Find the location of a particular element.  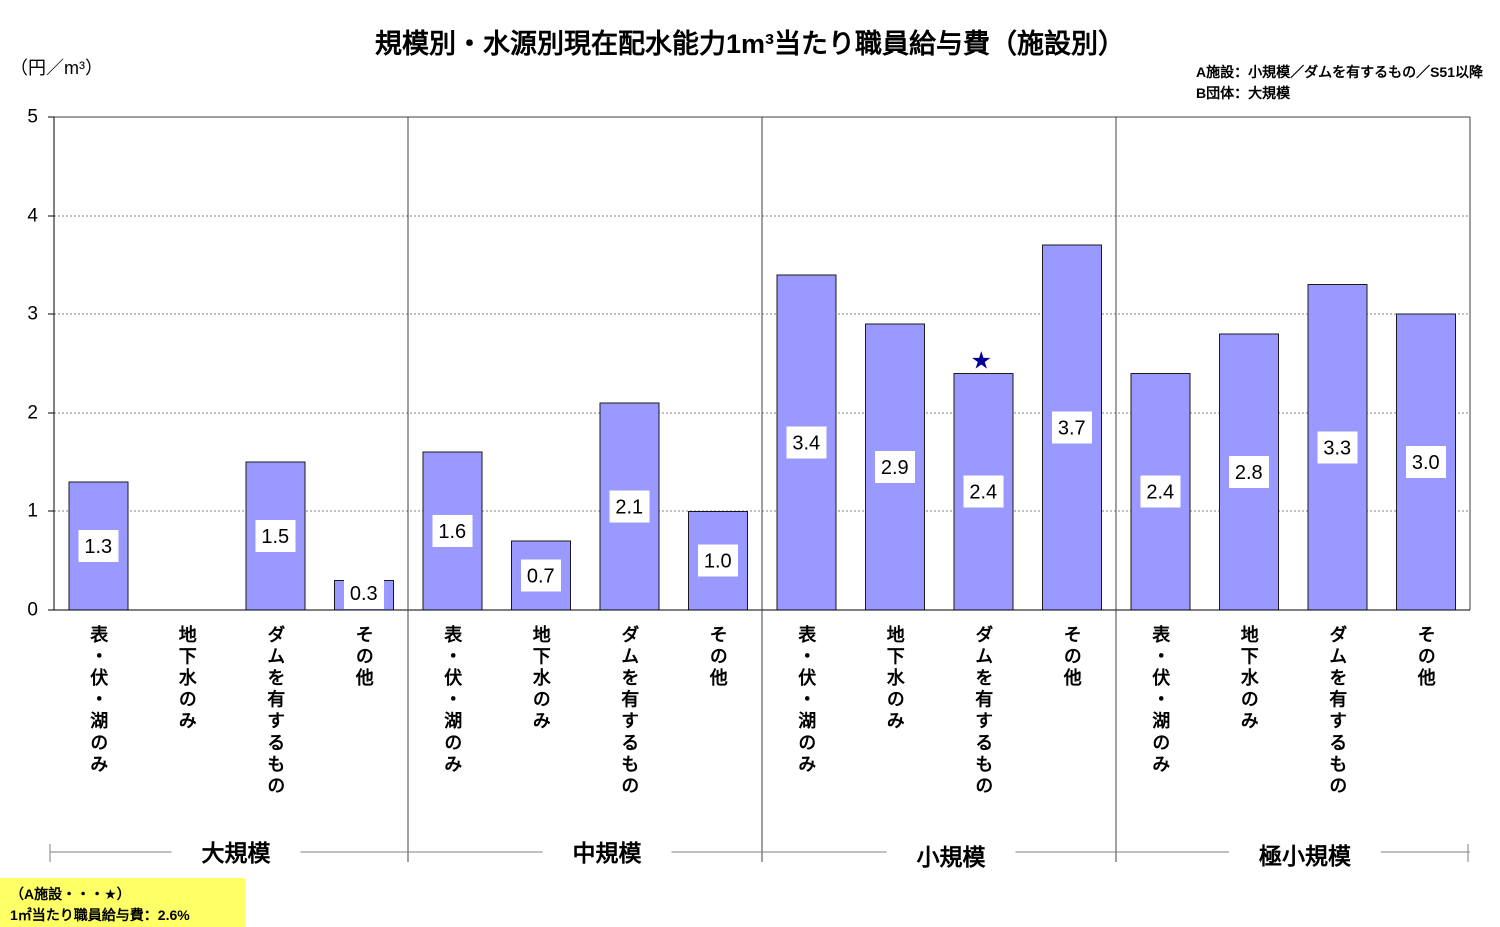

data-label: 2.9 is located at coordinates (894, 467).